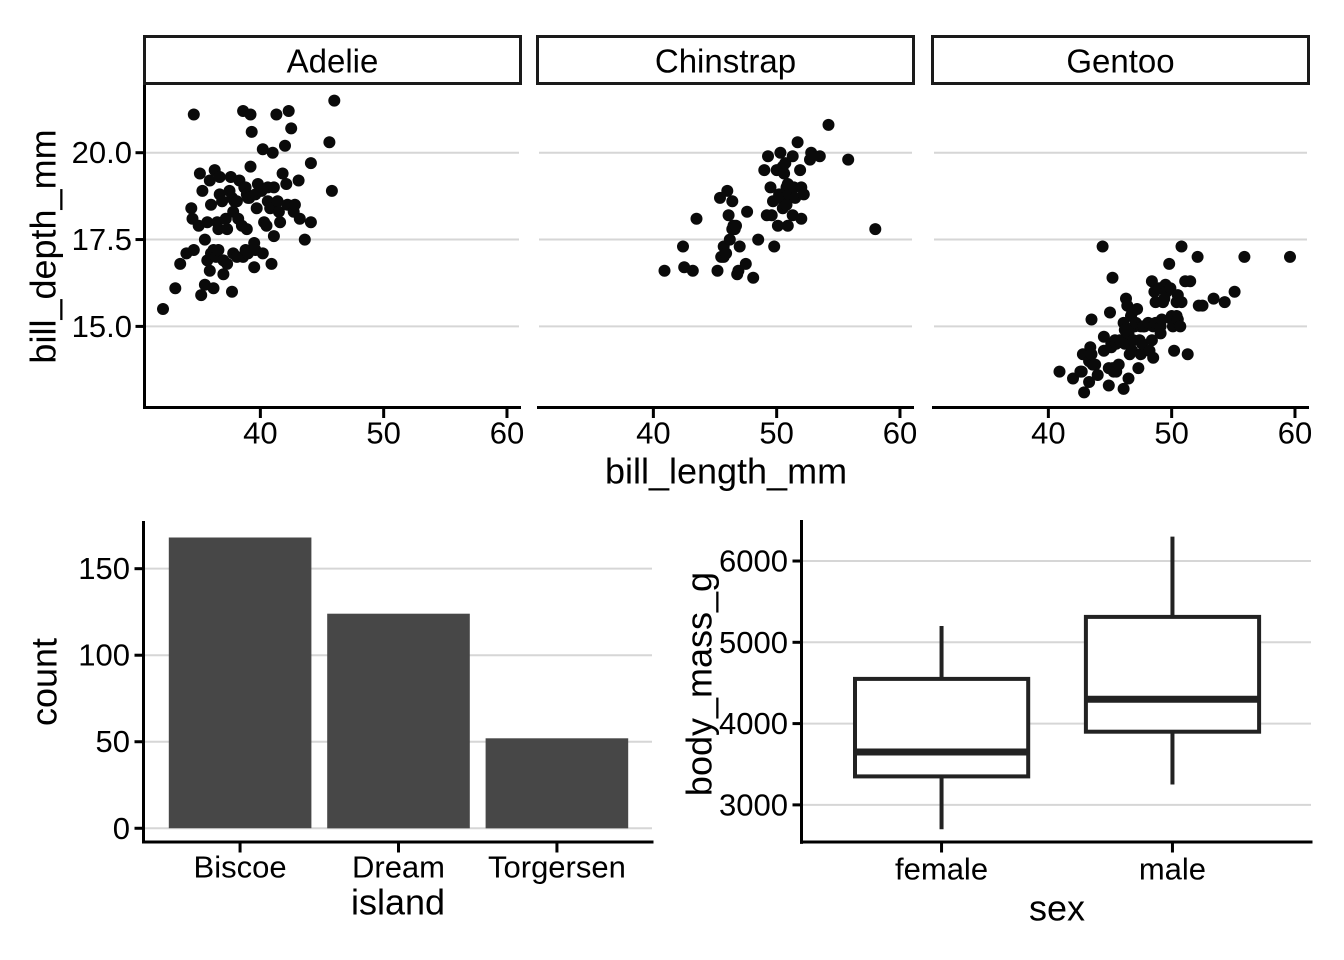 The image size is (1344, 960). What do you see at coordinates (753, 804) in the screenshot?
I see `y-tick-label: 3000` at bounding box center [753, 804].